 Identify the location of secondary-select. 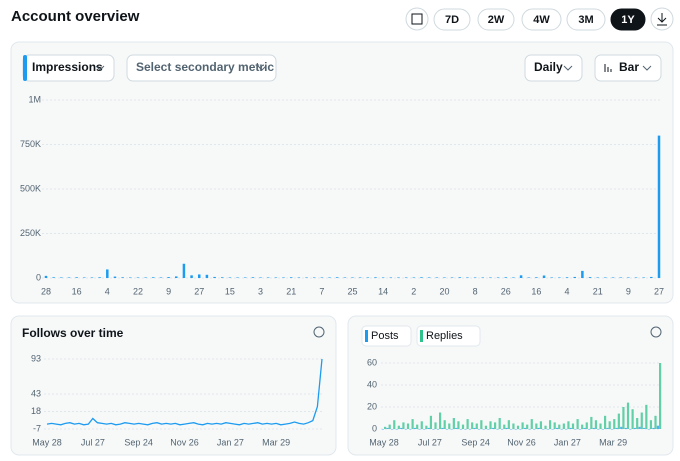
(201, 68).